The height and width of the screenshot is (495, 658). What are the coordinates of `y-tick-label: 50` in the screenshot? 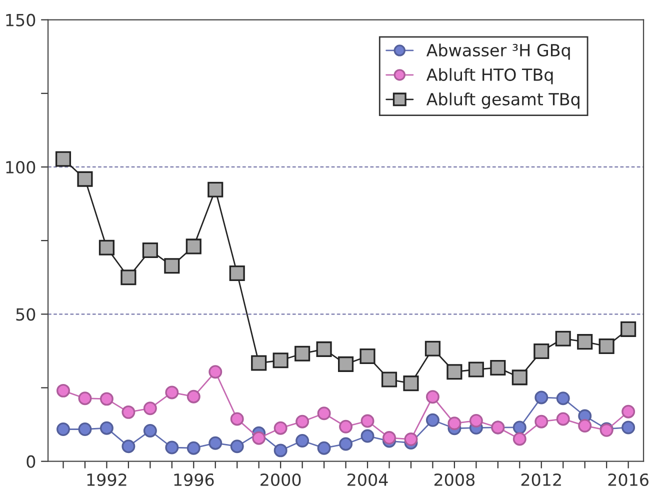 It's located at (26, 314).